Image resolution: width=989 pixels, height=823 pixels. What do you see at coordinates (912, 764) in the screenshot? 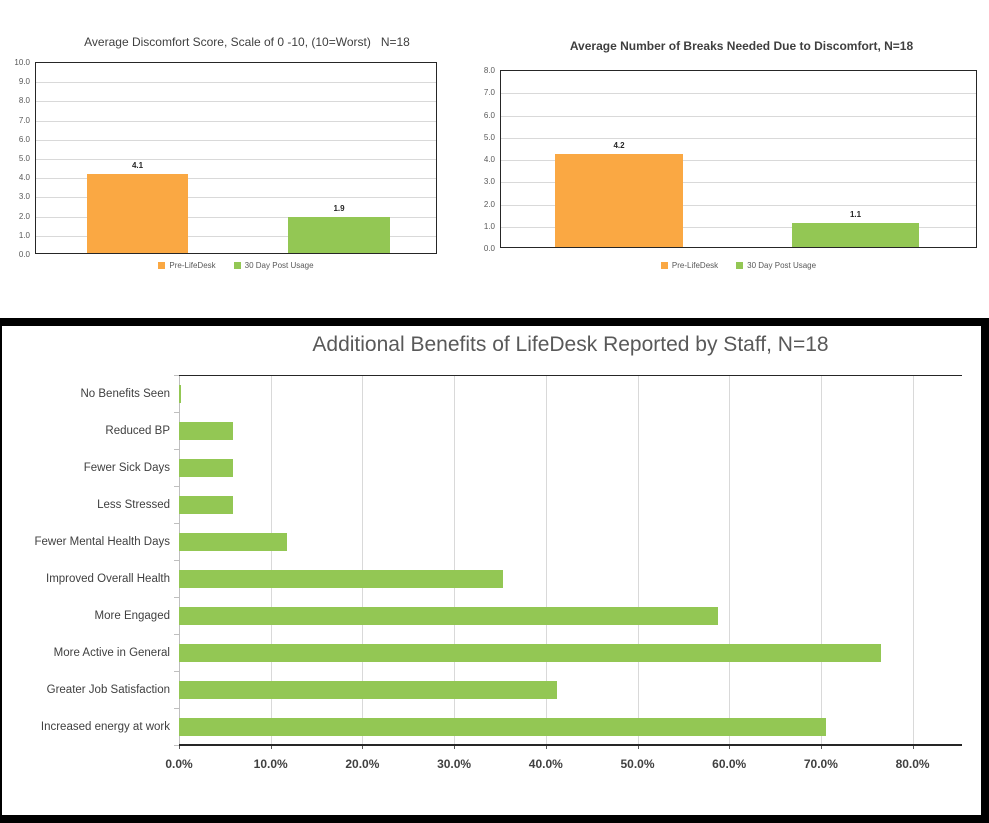
I see `x-axis-tick-label: 80.0%` at bounding box center [912, 764].